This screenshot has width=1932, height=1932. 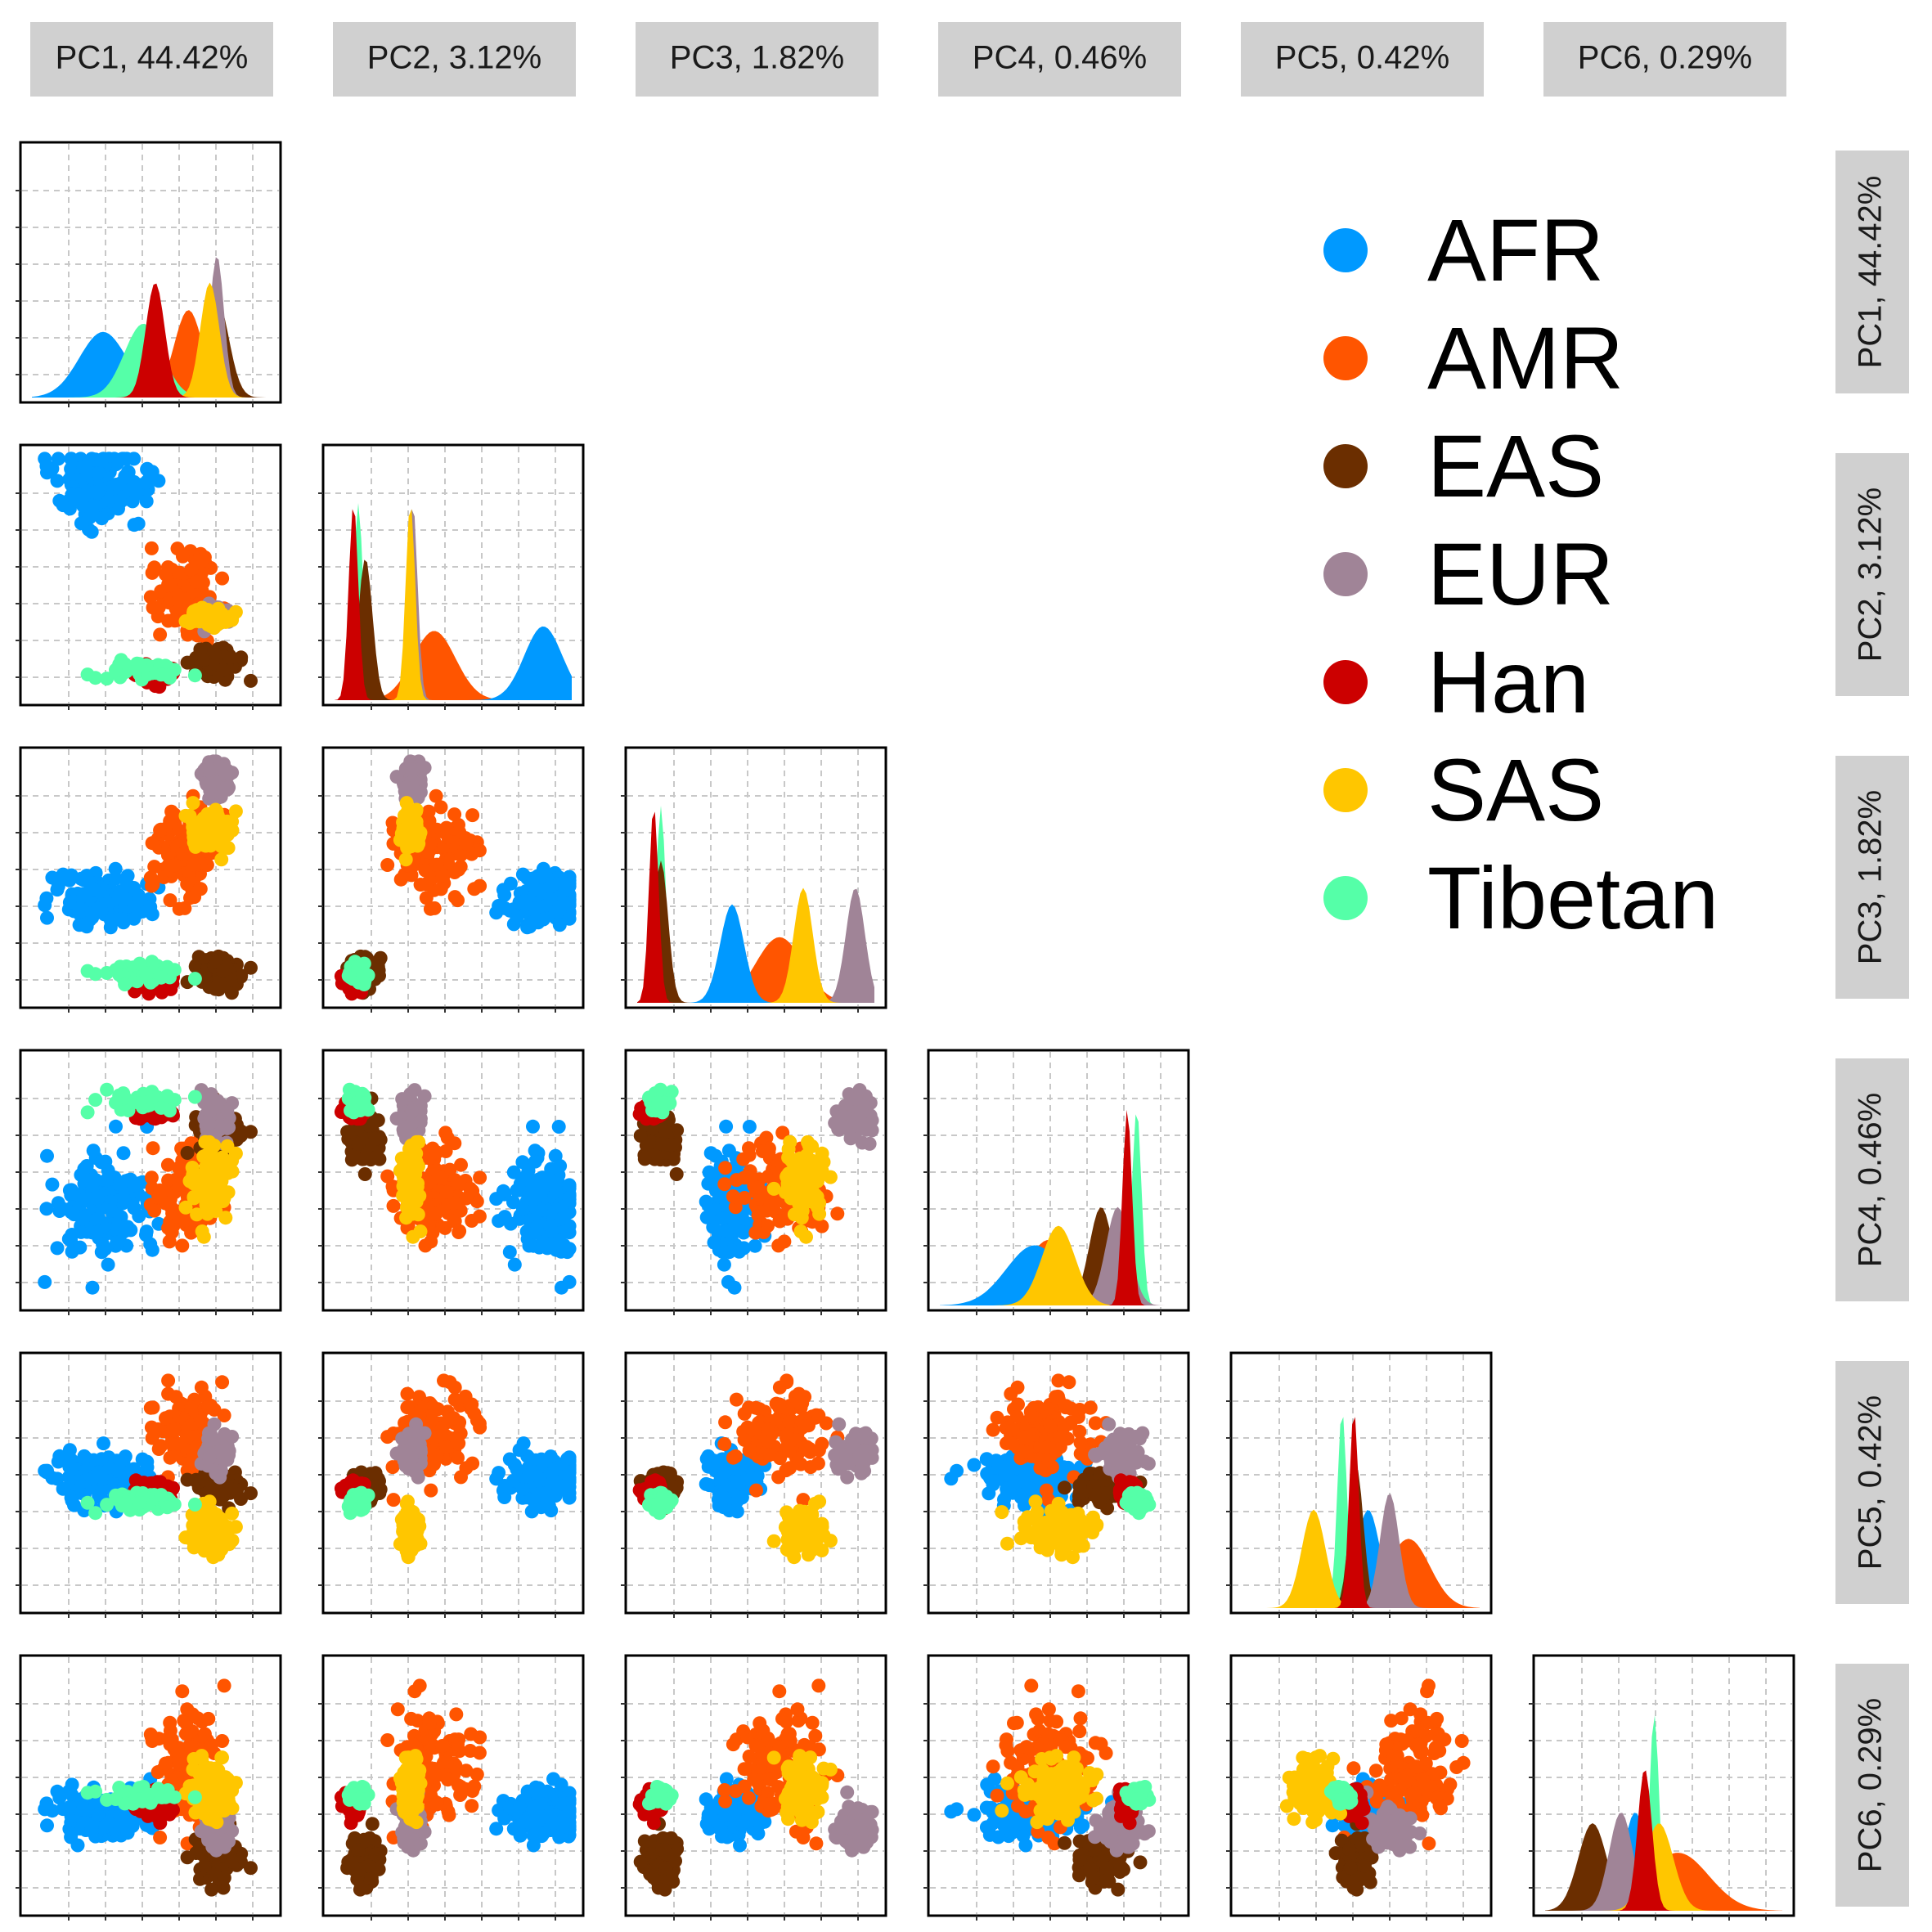 What do you see at coordinates (452, 576) in the screenshot?
I see `panel-pc2-vs-pc2` at bounding box center [452, 576].